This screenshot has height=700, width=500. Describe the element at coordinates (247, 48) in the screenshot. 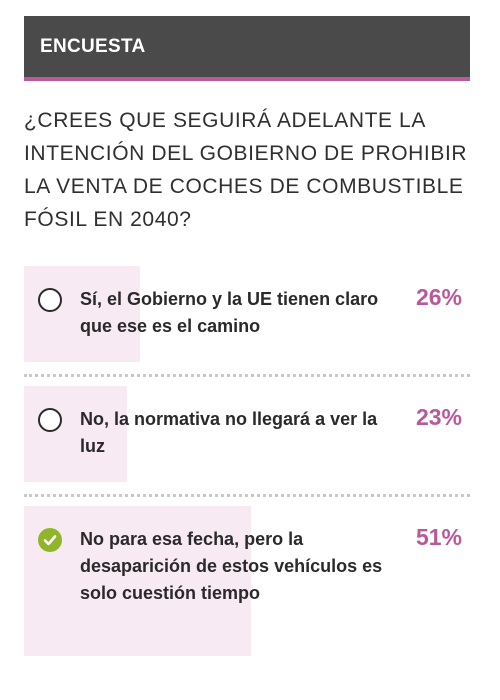

I see `poll-header: ENCUESTA` at that location.